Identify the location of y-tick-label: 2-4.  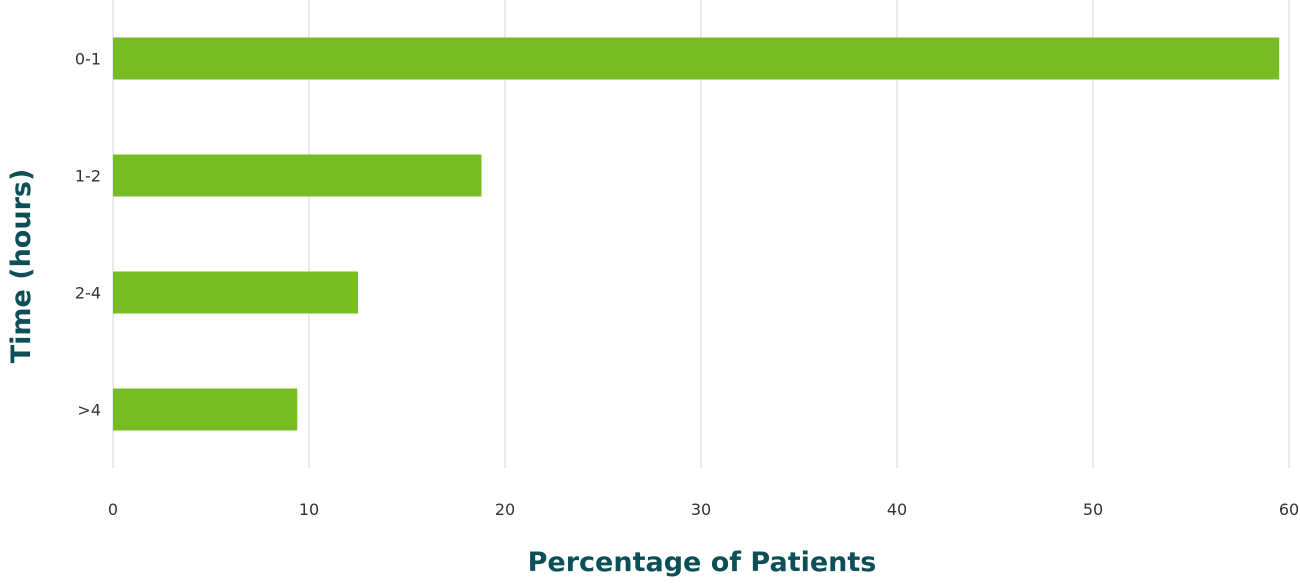
(88, 293).